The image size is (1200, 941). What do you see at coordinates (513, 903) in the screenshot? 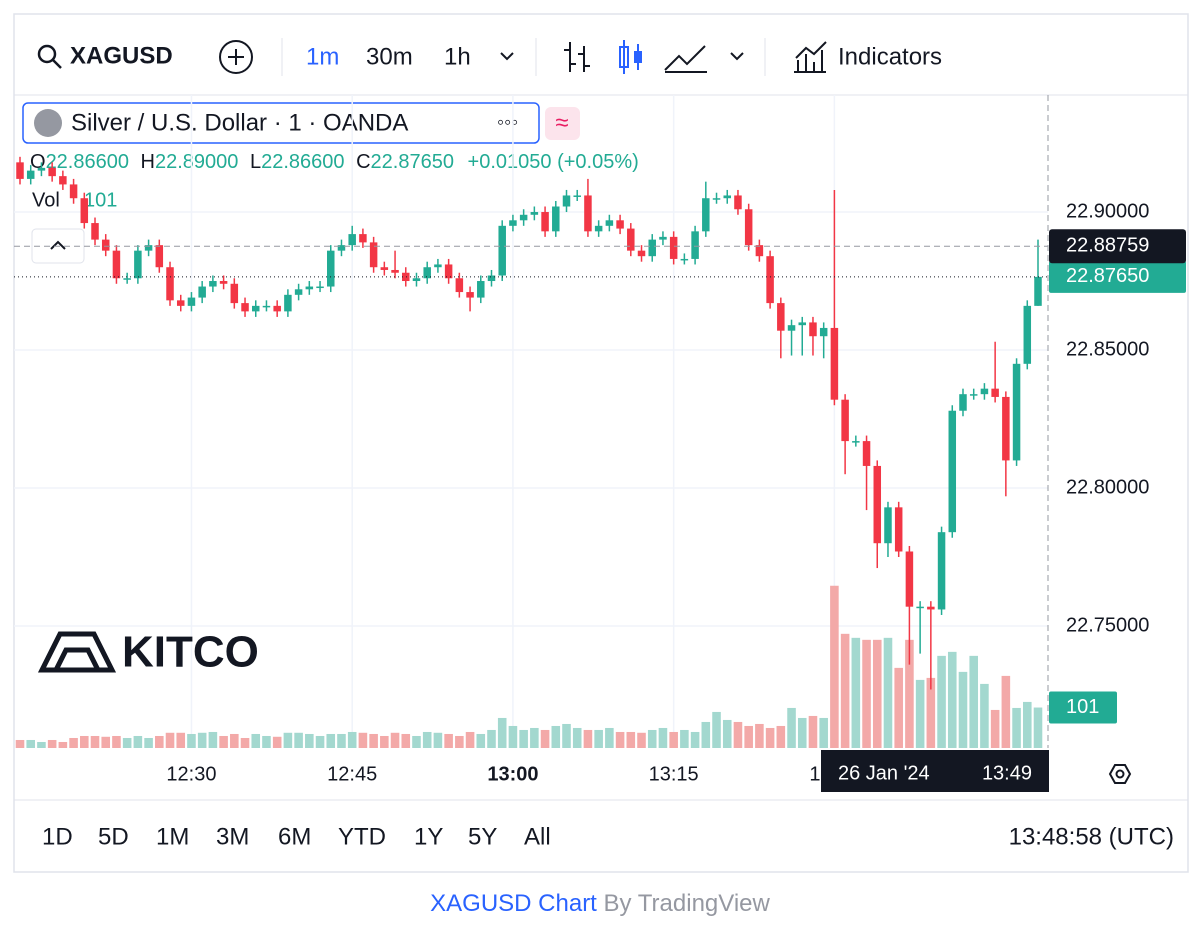
I see `footer-link: XAGUSD Chart` at bounding box center [513, 903].